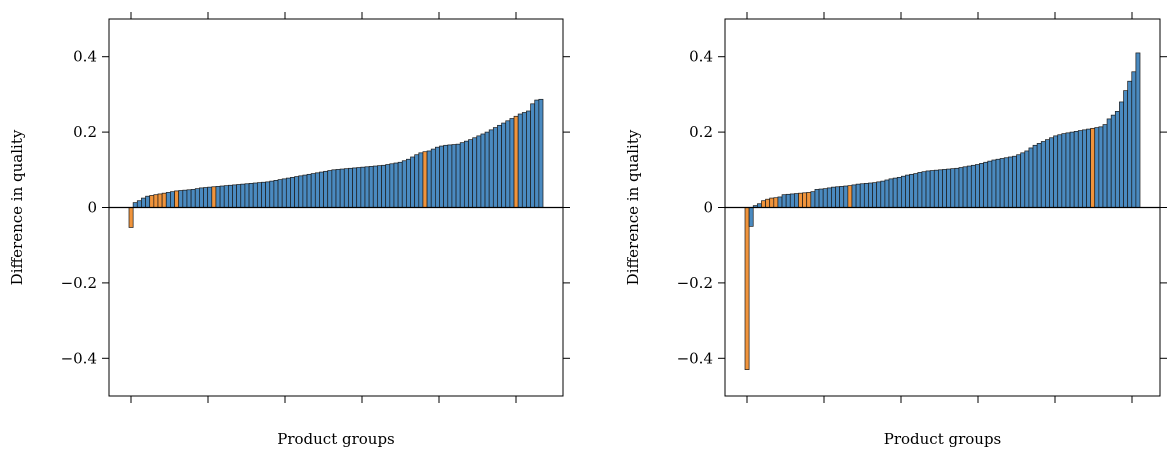 This screenshot has height=452, width=1173. What do you see at coordinates (85, 132) in the screenshot?
I see `y-tick-label: 0.2` at bounding box center [85, 132].